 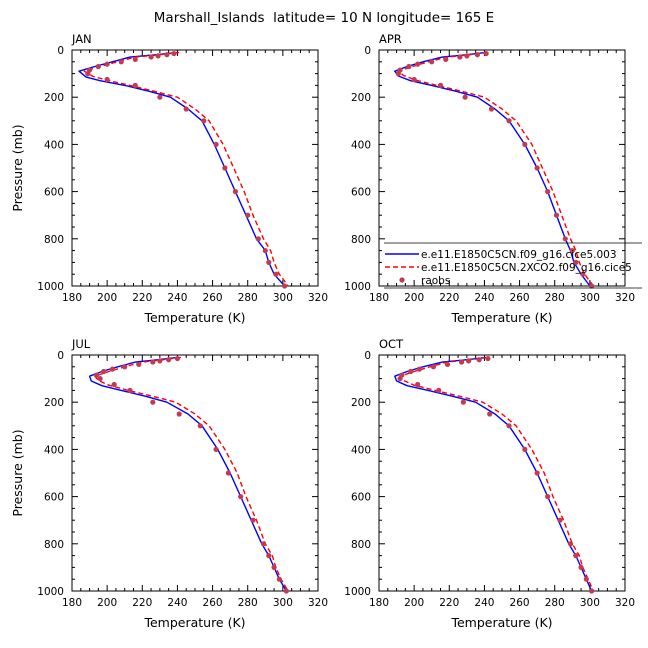 I want to click on panel-label: JAN, so click(x=81, y=39).